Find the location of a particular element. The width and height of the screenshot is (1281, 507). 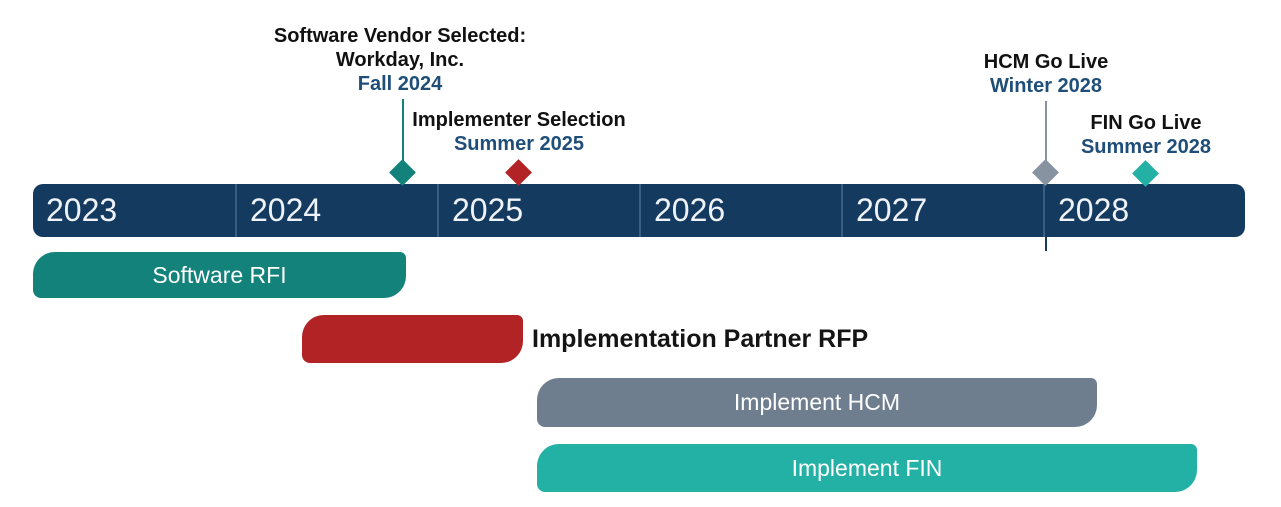

milestone-date: Winter 2028 is located at coordinates (1046, 86).